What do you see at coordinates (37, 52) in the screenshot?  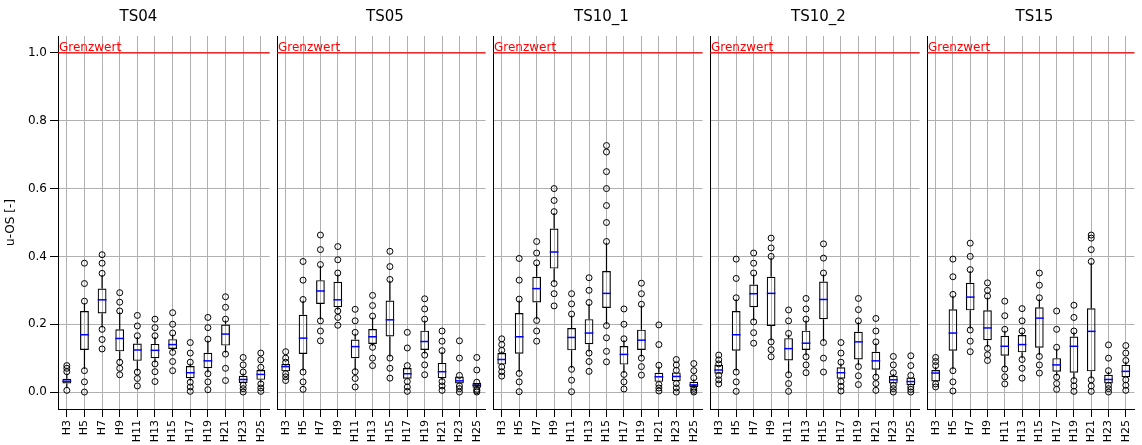 I see `y-tick-label: 1.0` at bounding box center [37, 52].